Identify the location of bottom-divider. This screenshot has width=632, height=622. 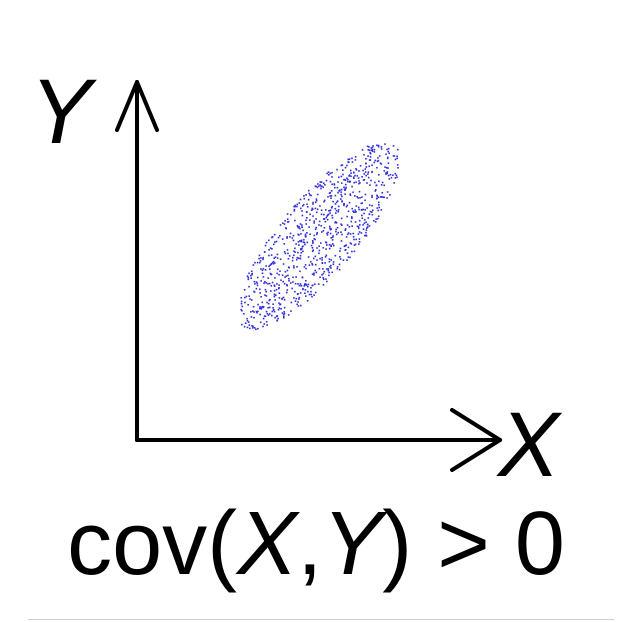
(321, 619).